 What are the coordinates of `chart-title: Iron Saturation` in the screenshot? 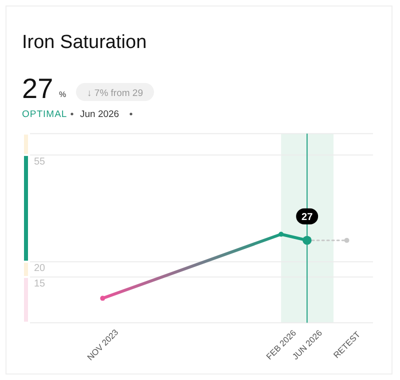 It's located at (84, 42).